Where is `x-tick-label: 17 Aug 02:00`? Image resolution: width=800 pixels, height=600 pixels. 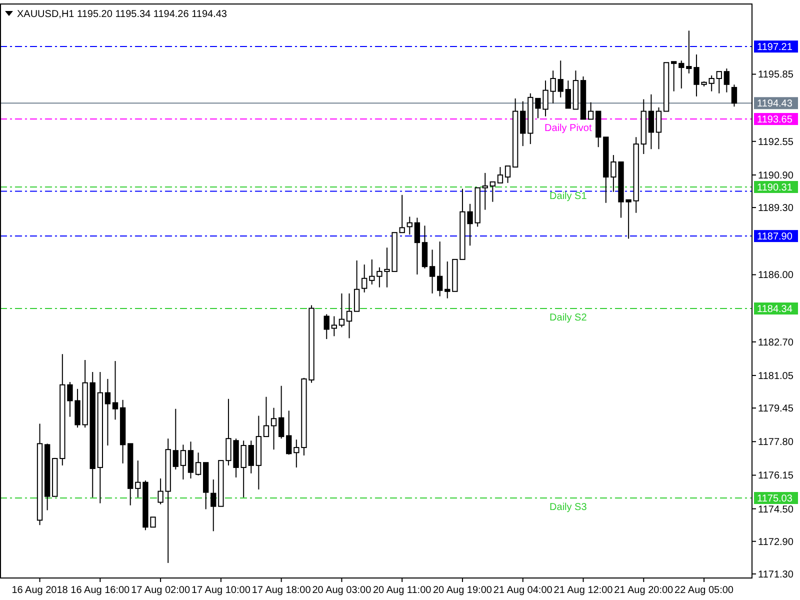 x-tick-label: 17 Aug 02:00 is located at coordinates (160, 590).